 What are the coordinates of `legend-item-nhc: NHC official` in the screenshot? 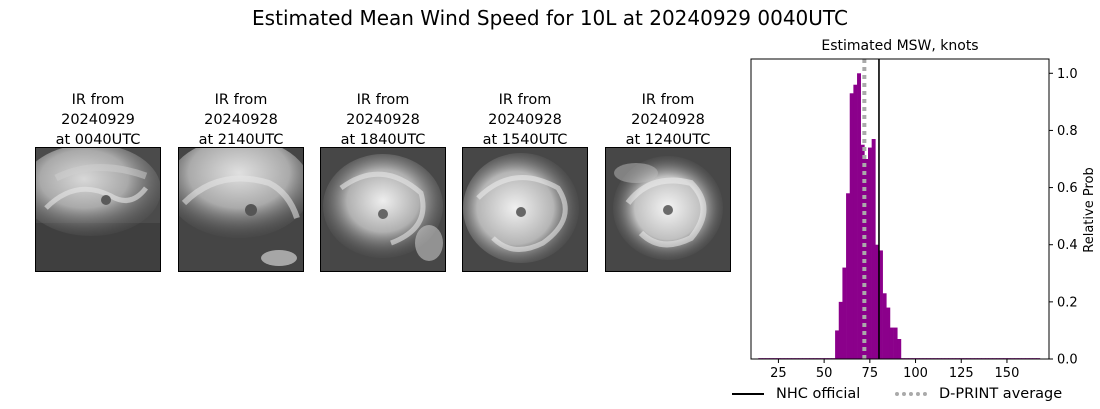 It's located at (796, 394).